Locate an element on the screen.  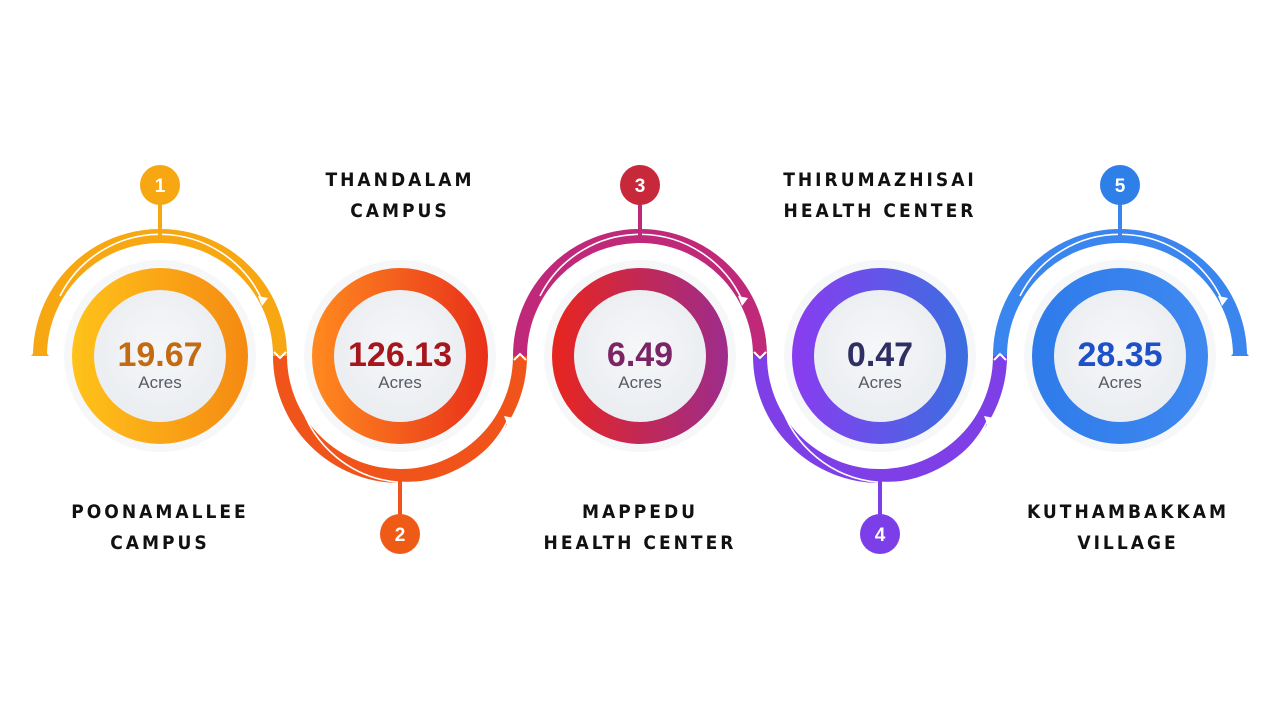
step-2-badge is located at coordinates (400, 534).